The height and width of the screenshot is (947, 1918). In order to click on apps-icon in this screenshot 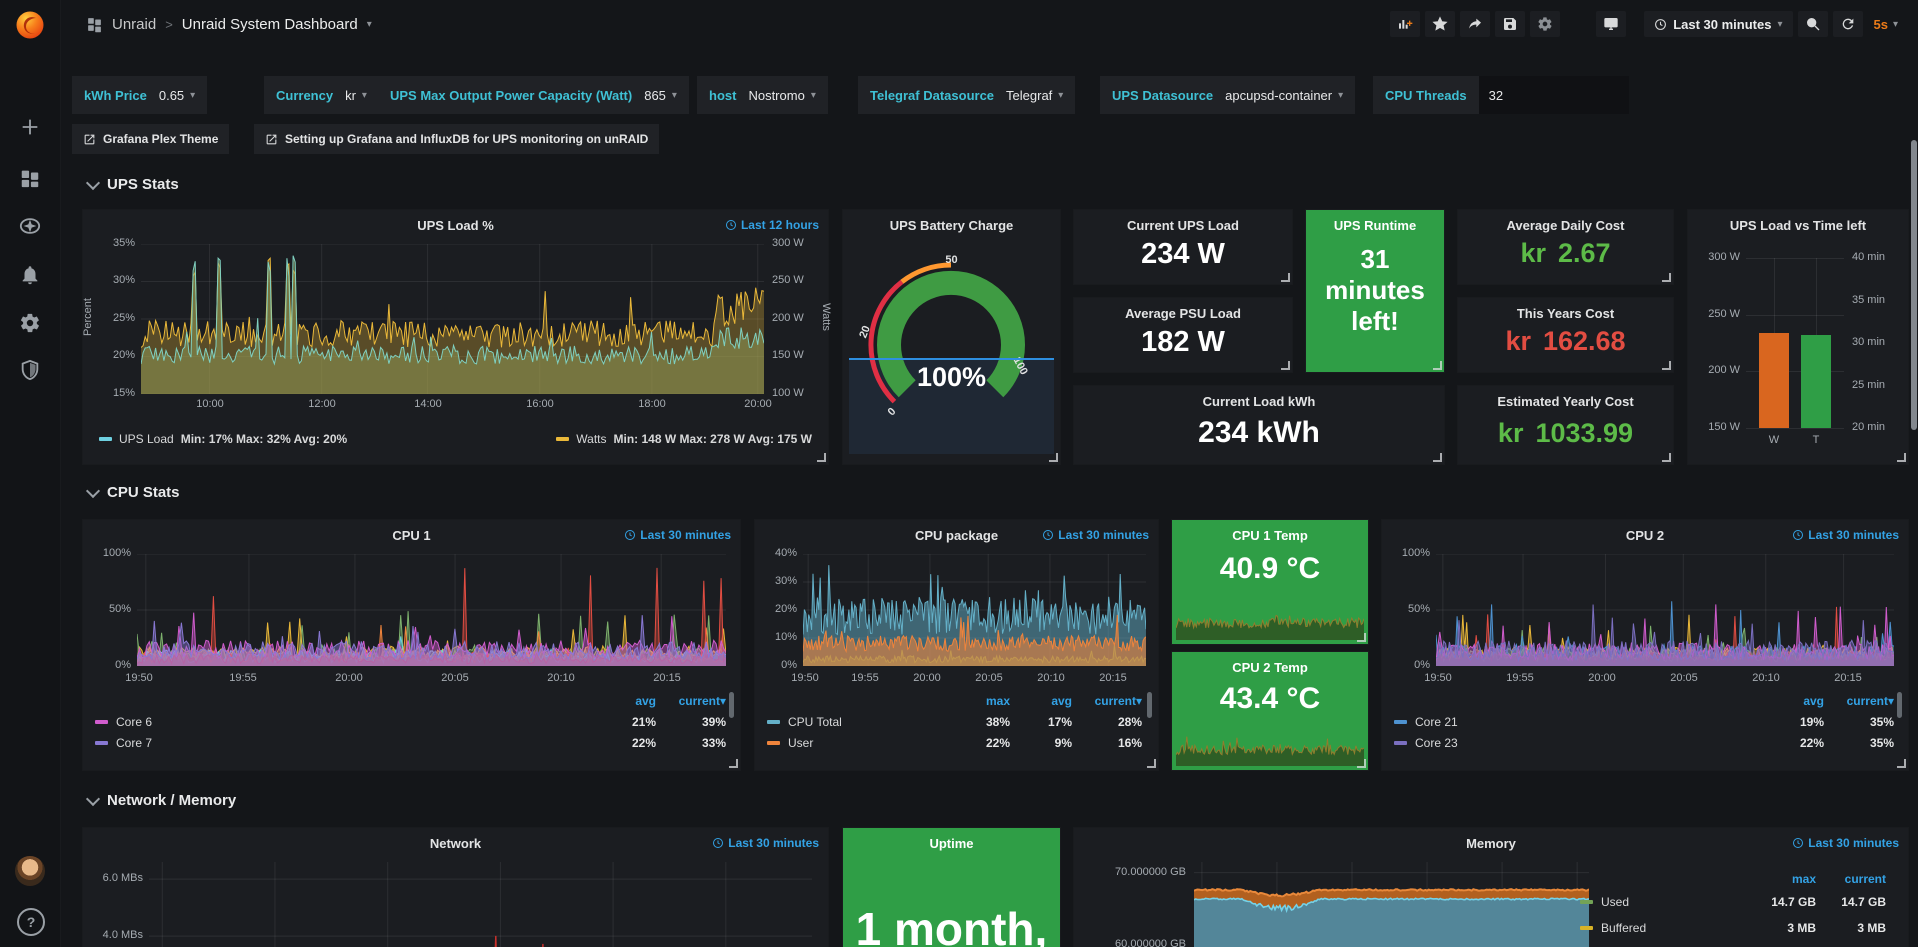, I will do `click(94, 24)`.